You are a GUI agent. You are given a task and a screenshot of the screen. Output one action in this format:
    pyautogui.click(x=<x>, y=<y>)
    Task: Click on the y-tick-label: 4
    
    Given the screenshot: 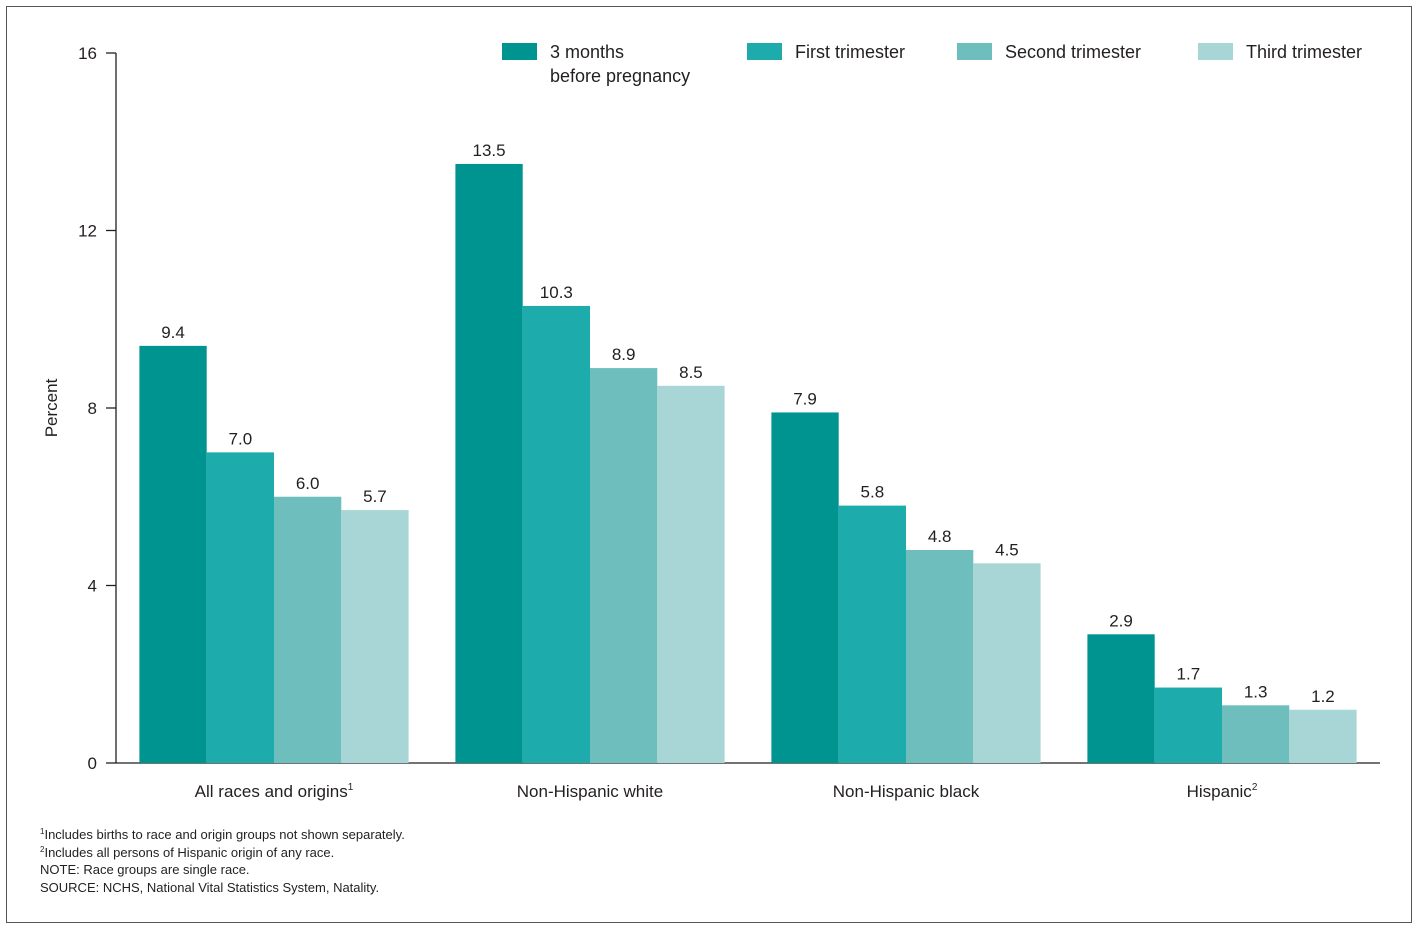 What is the action you would take?
    pyautogui.click(x=92, y=586)
    